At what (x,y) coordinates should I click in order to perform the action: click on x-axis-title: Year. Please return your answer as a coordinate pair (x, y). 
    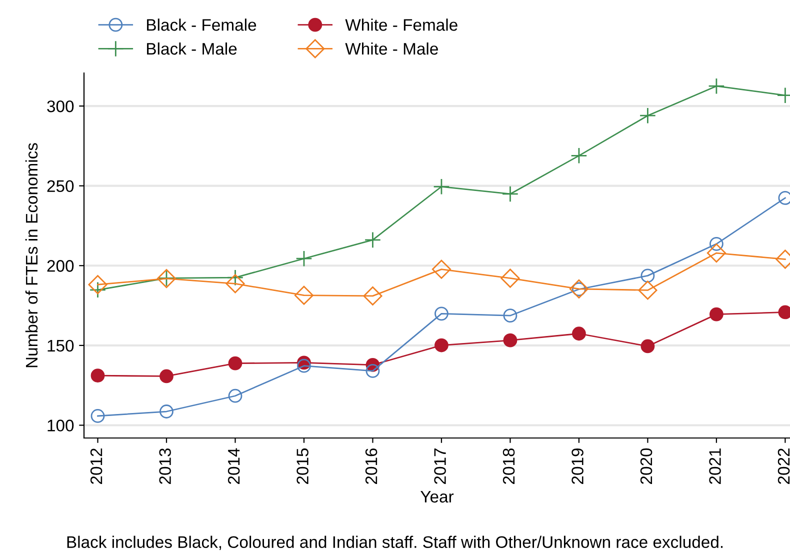
    Looking at the image, I should click on (437, 496).